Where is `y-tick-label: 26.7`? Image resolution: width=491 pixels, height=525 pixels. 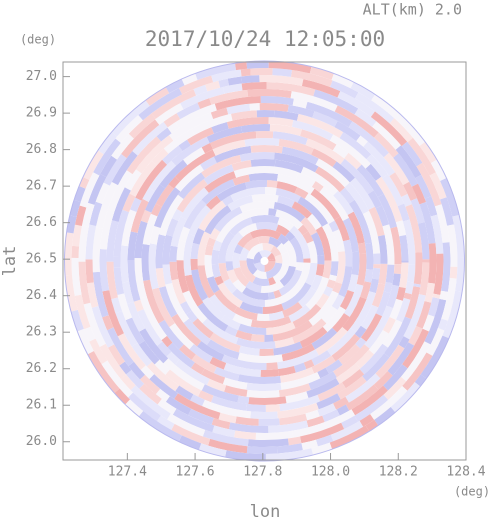 y-tick-label: 26.7 is located at coordinates (41, 186).